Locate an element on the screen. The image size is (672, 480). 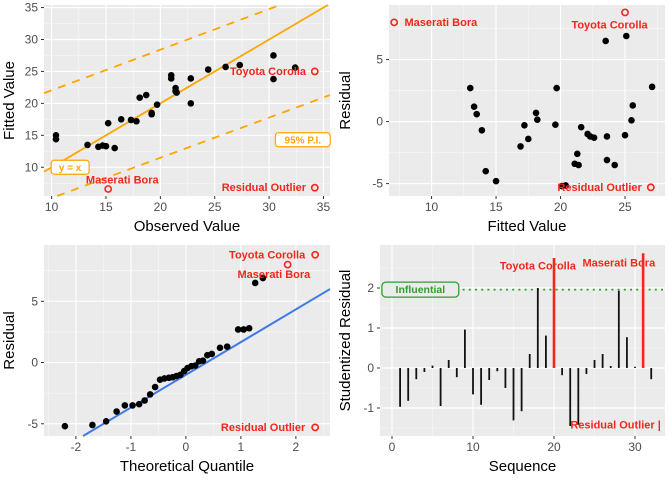
boxed-label-frame is located at coordinates (70, 167).